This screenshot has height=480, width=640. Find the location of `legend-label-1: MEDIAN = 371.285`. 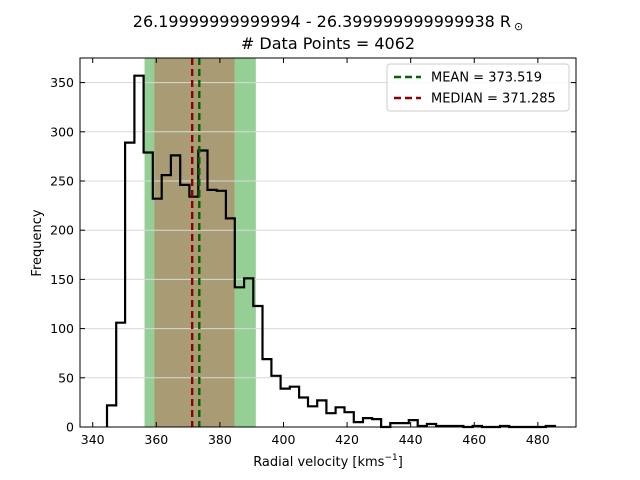

legend-label-1: MEDIAN = 371.285 is located at coordinates (493, 99).